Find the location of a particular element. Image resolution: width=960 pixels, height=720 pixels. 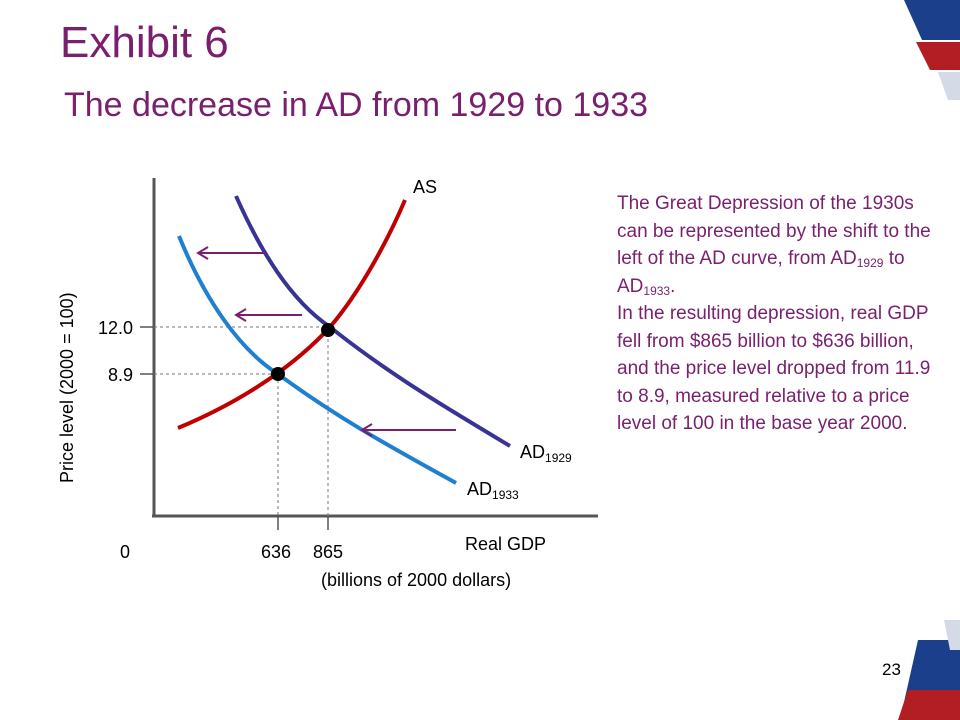

slide-subtitle: The decrease in AD from 1929 to 1933 is located at coordinates (356, 105).